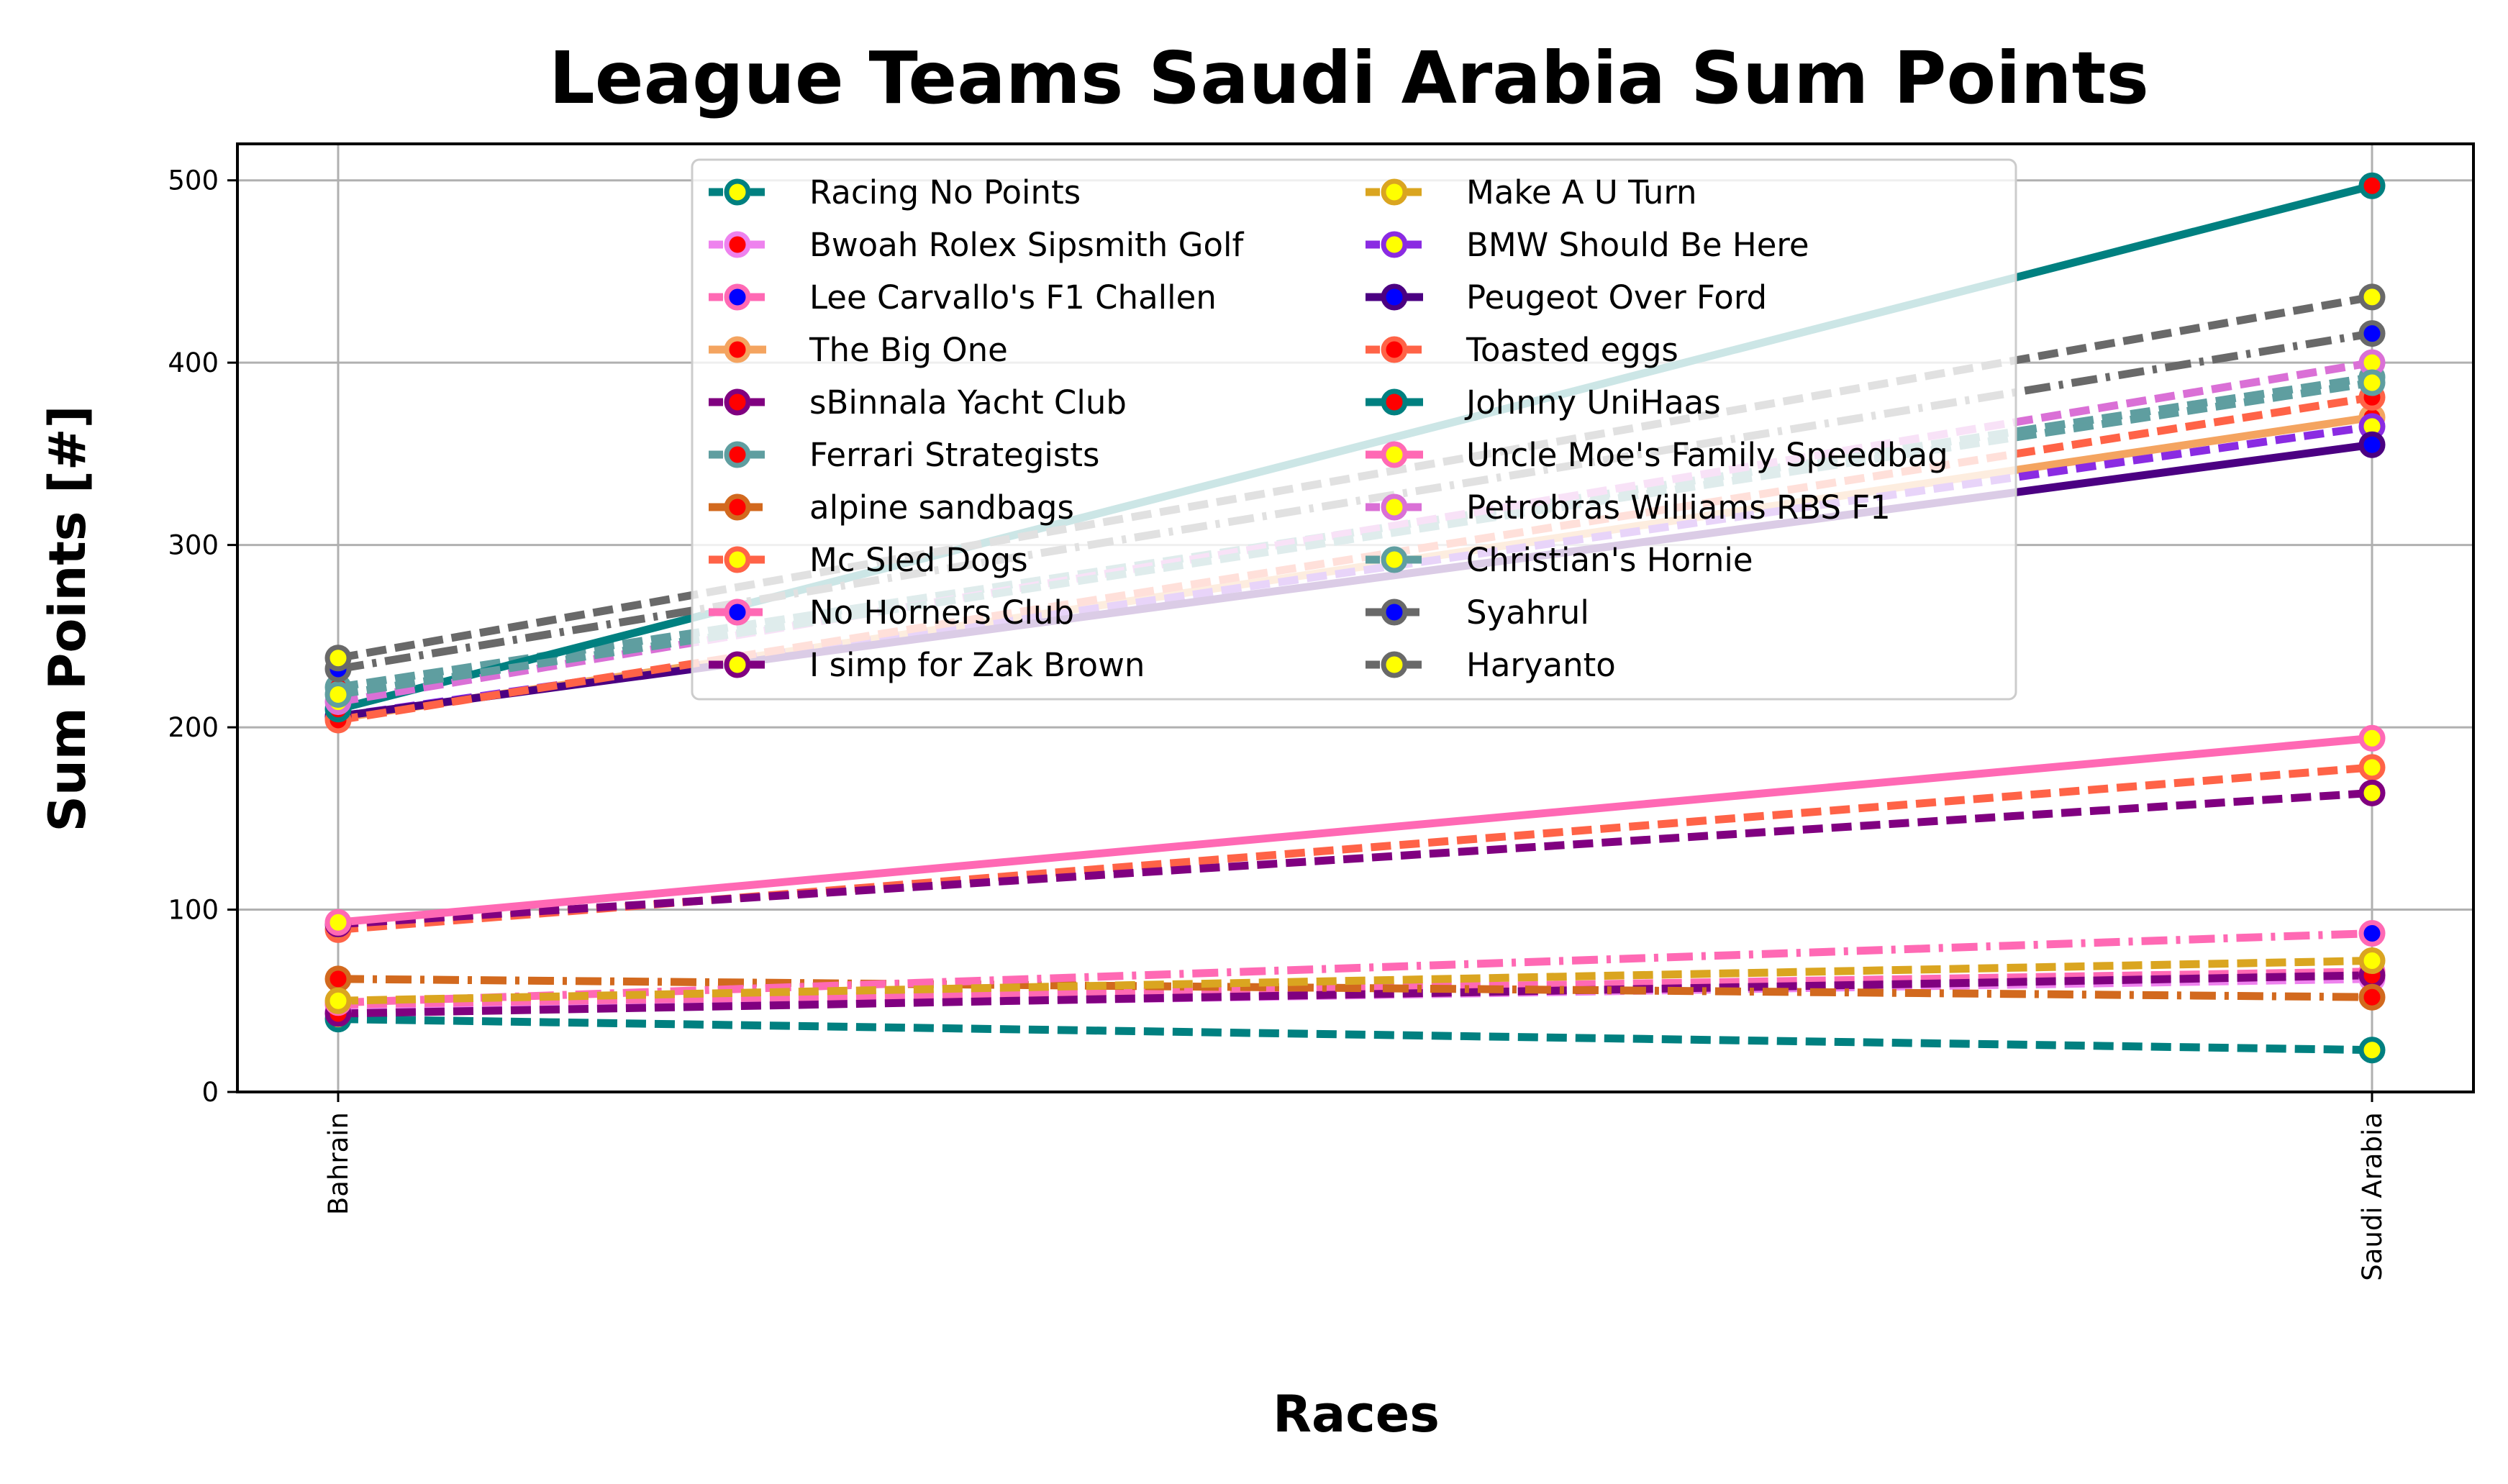 This screenshot has width=2508, height=1484. I want to click on y-axis-ticks: 0 100 200 300 400 500, so click(202, 636).